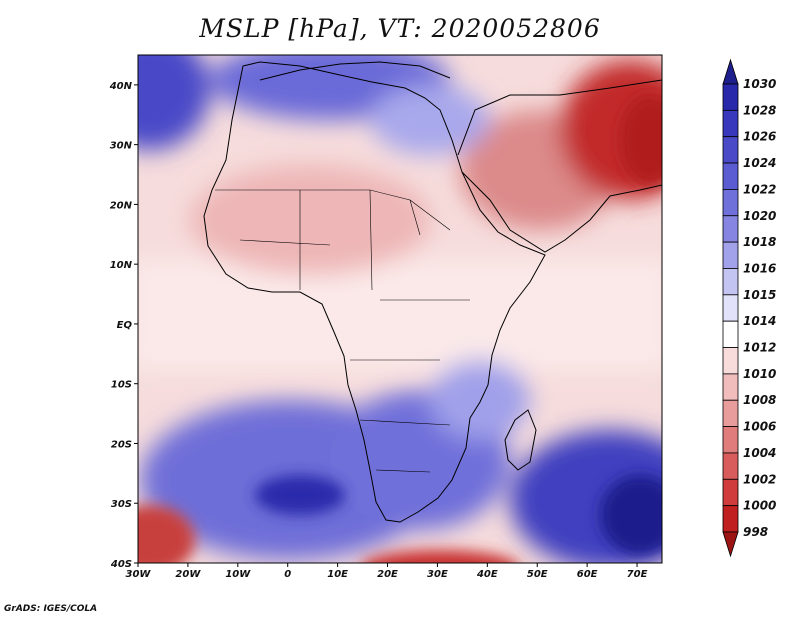  I want to click on colorbar-top-arrow, so click(730, 71).